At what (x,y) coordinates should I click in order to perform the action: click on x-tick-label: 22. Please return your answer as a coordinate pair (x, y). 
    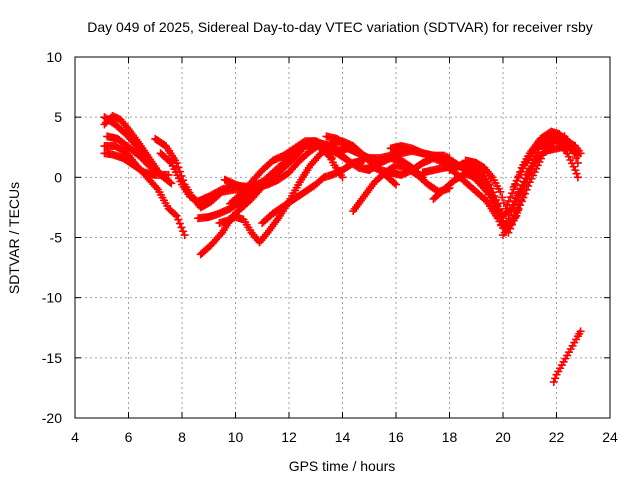
    Looking at the image, I should click on (557, 437).